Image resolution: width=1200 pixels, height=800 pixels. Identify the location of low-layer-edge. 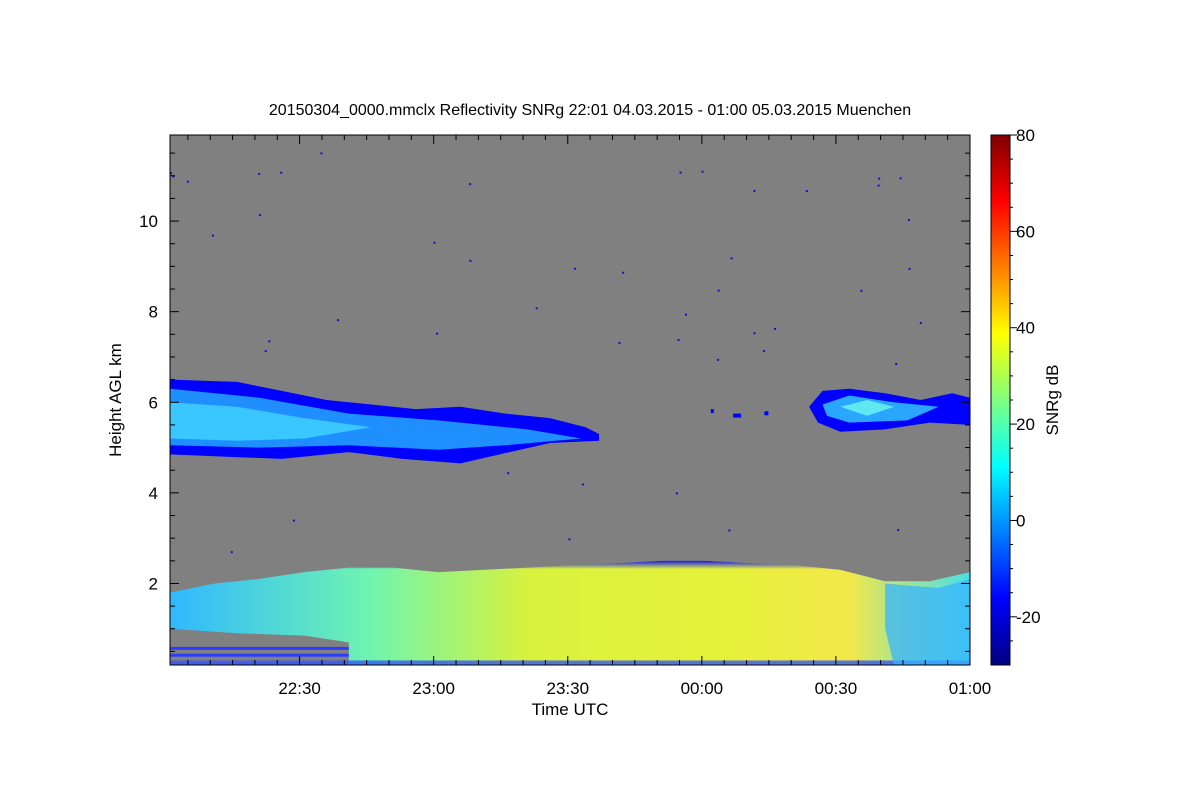
(927, 621).